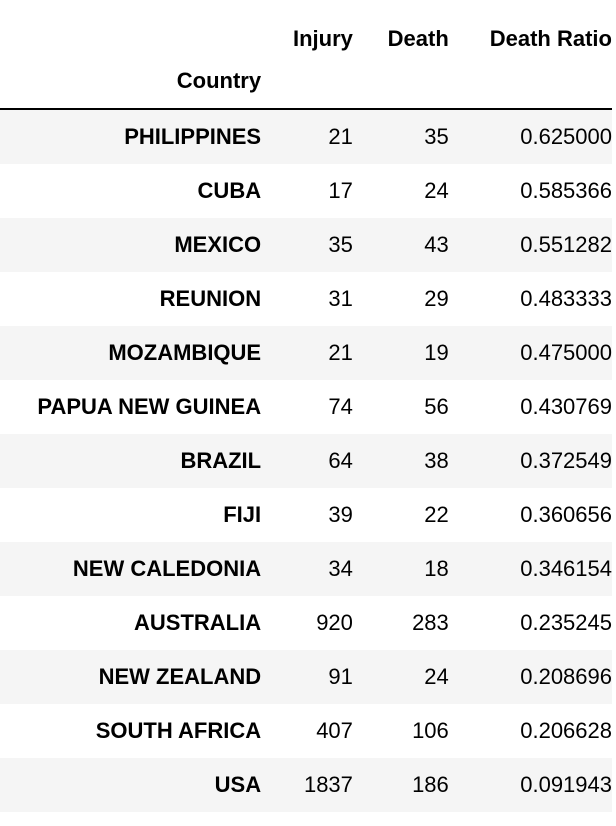 The image size is (616, 826). What do you see at coordinates (306, 731) in the screenshot?
I see `table-row: SOUTH AFRICA 407 106 0.206628` at bounding box center [306, 731].